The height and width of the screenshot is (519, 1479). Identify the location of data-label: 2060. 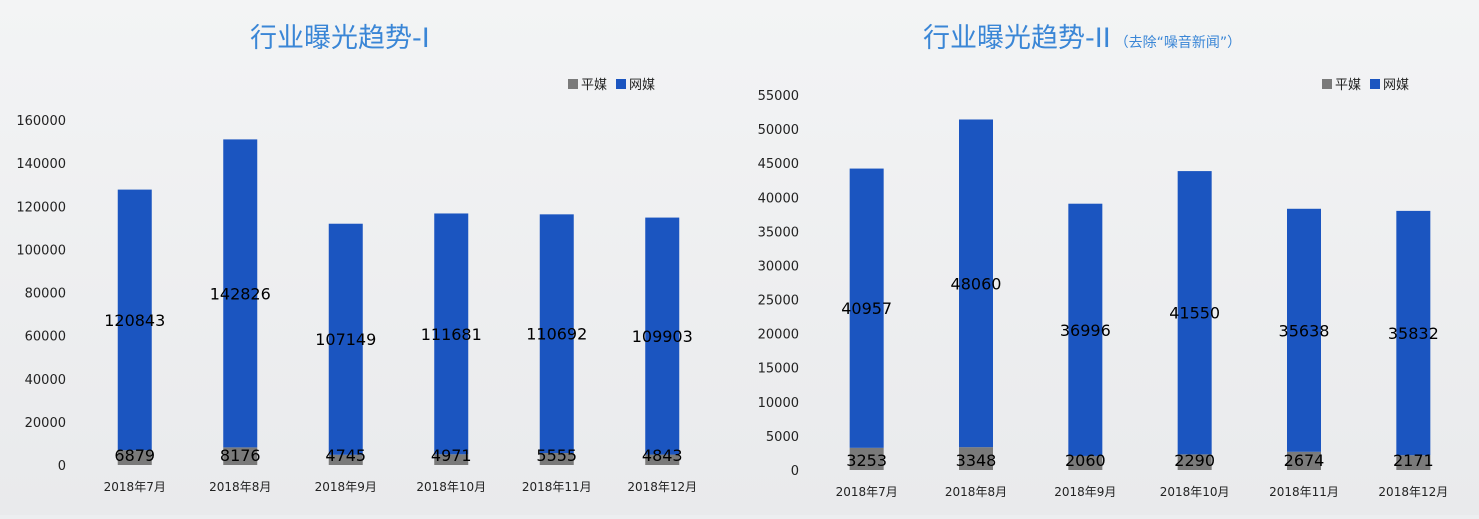
(1085, 460).